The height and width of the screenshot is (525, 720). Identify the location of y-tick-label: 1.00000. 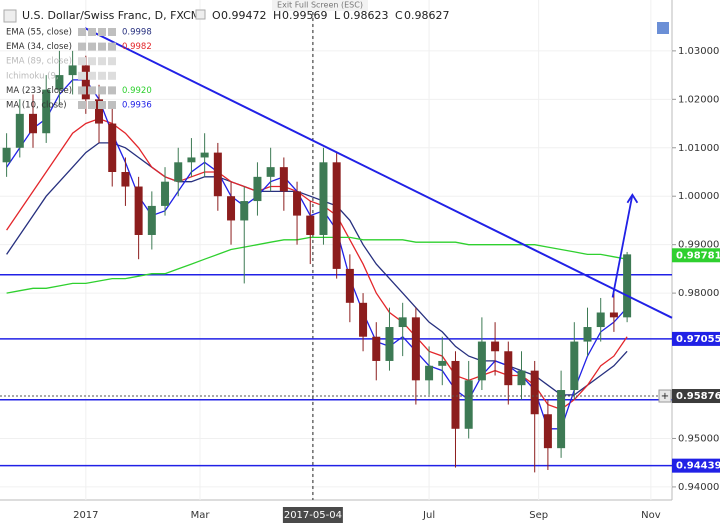
(698, 196).